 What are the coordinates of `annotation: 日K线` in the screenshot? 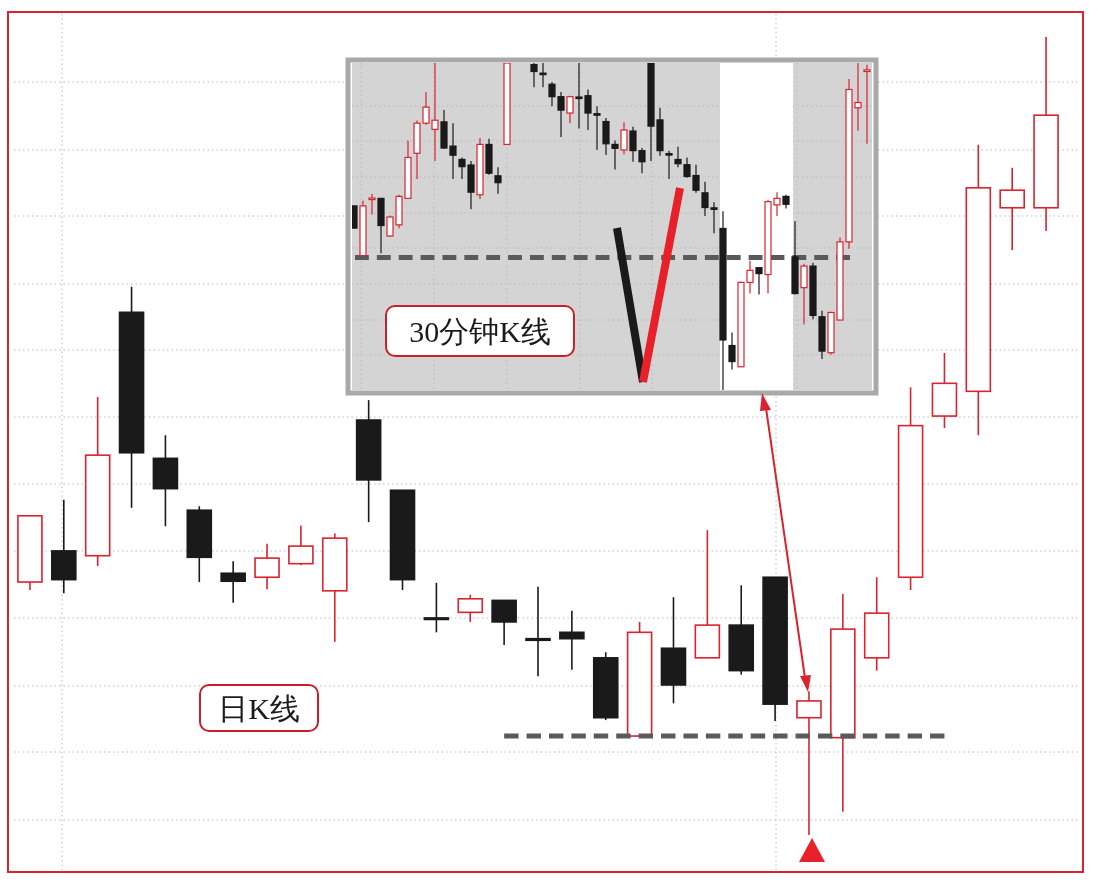 It's located at (259, 708).